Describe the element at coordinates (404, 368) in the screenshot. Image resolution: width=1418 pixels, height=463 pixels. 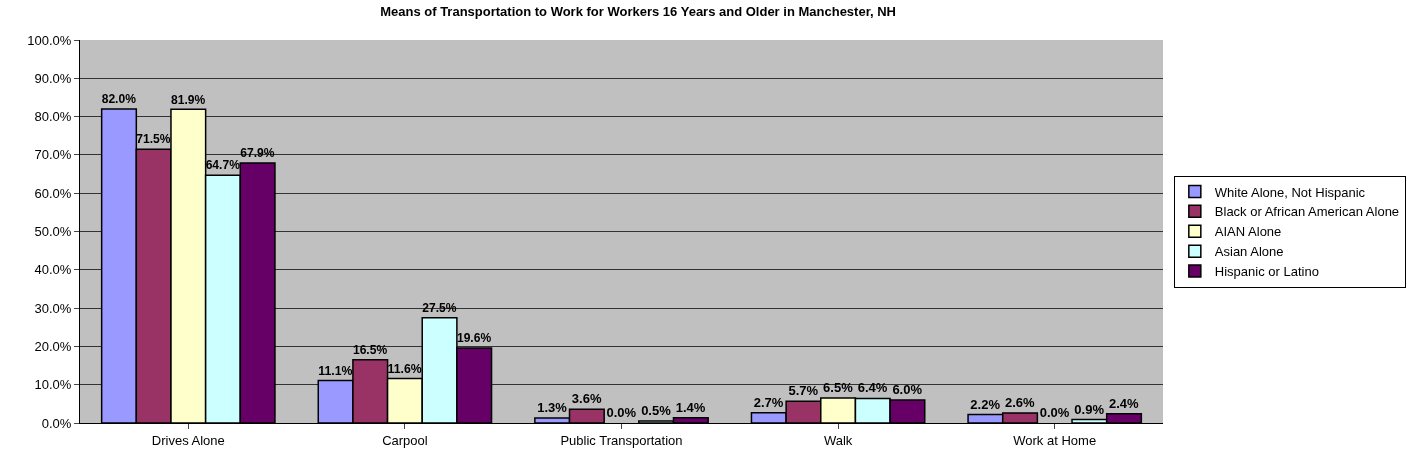
I see `data-label: 11.6%` at that location.